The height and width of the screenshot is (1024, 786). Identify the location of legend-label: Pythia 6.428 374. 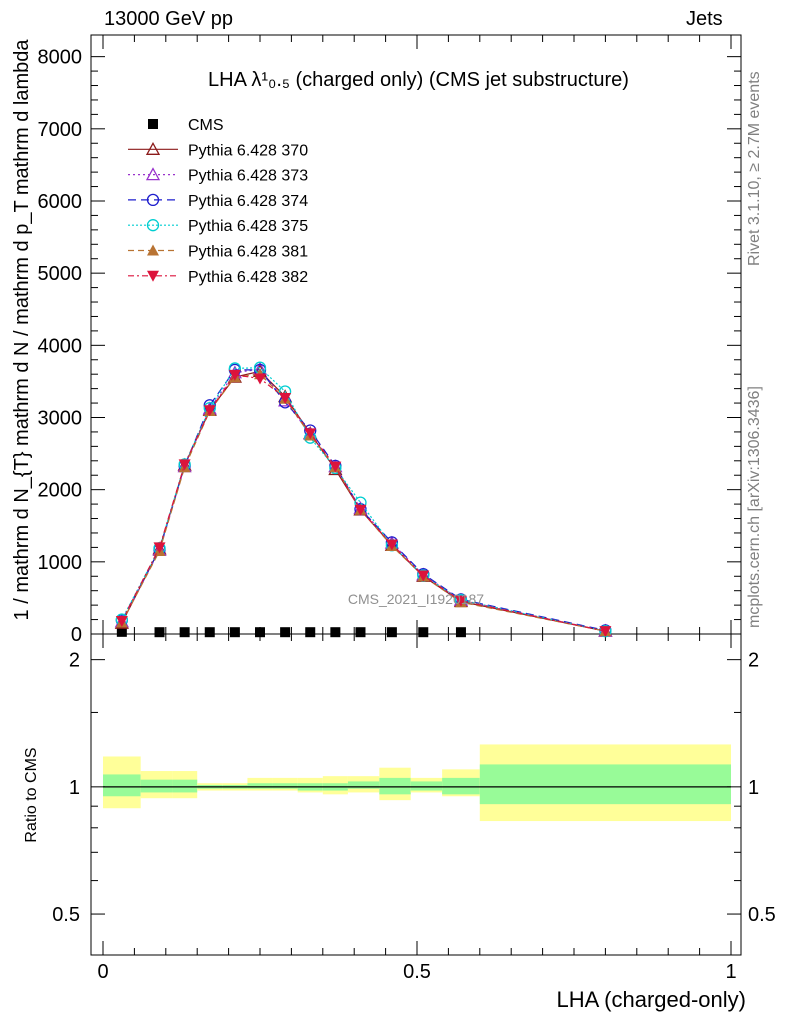
(248, 201).